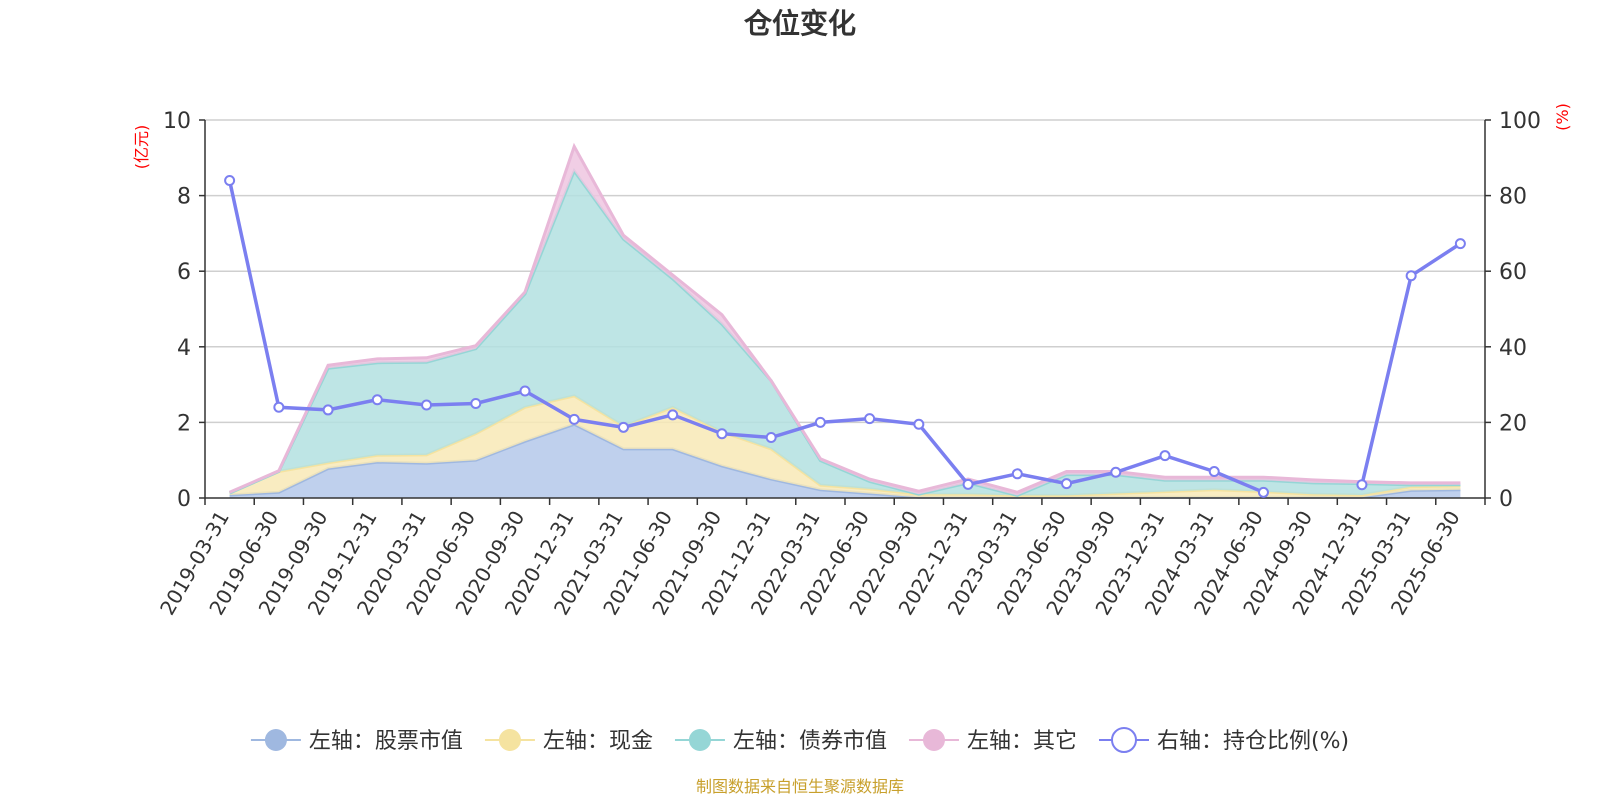  What do you see at coordinates (386, 741) in the screenshot?
I see `legend-label: 左轴：股票市值` at bounding box center [386, 741].